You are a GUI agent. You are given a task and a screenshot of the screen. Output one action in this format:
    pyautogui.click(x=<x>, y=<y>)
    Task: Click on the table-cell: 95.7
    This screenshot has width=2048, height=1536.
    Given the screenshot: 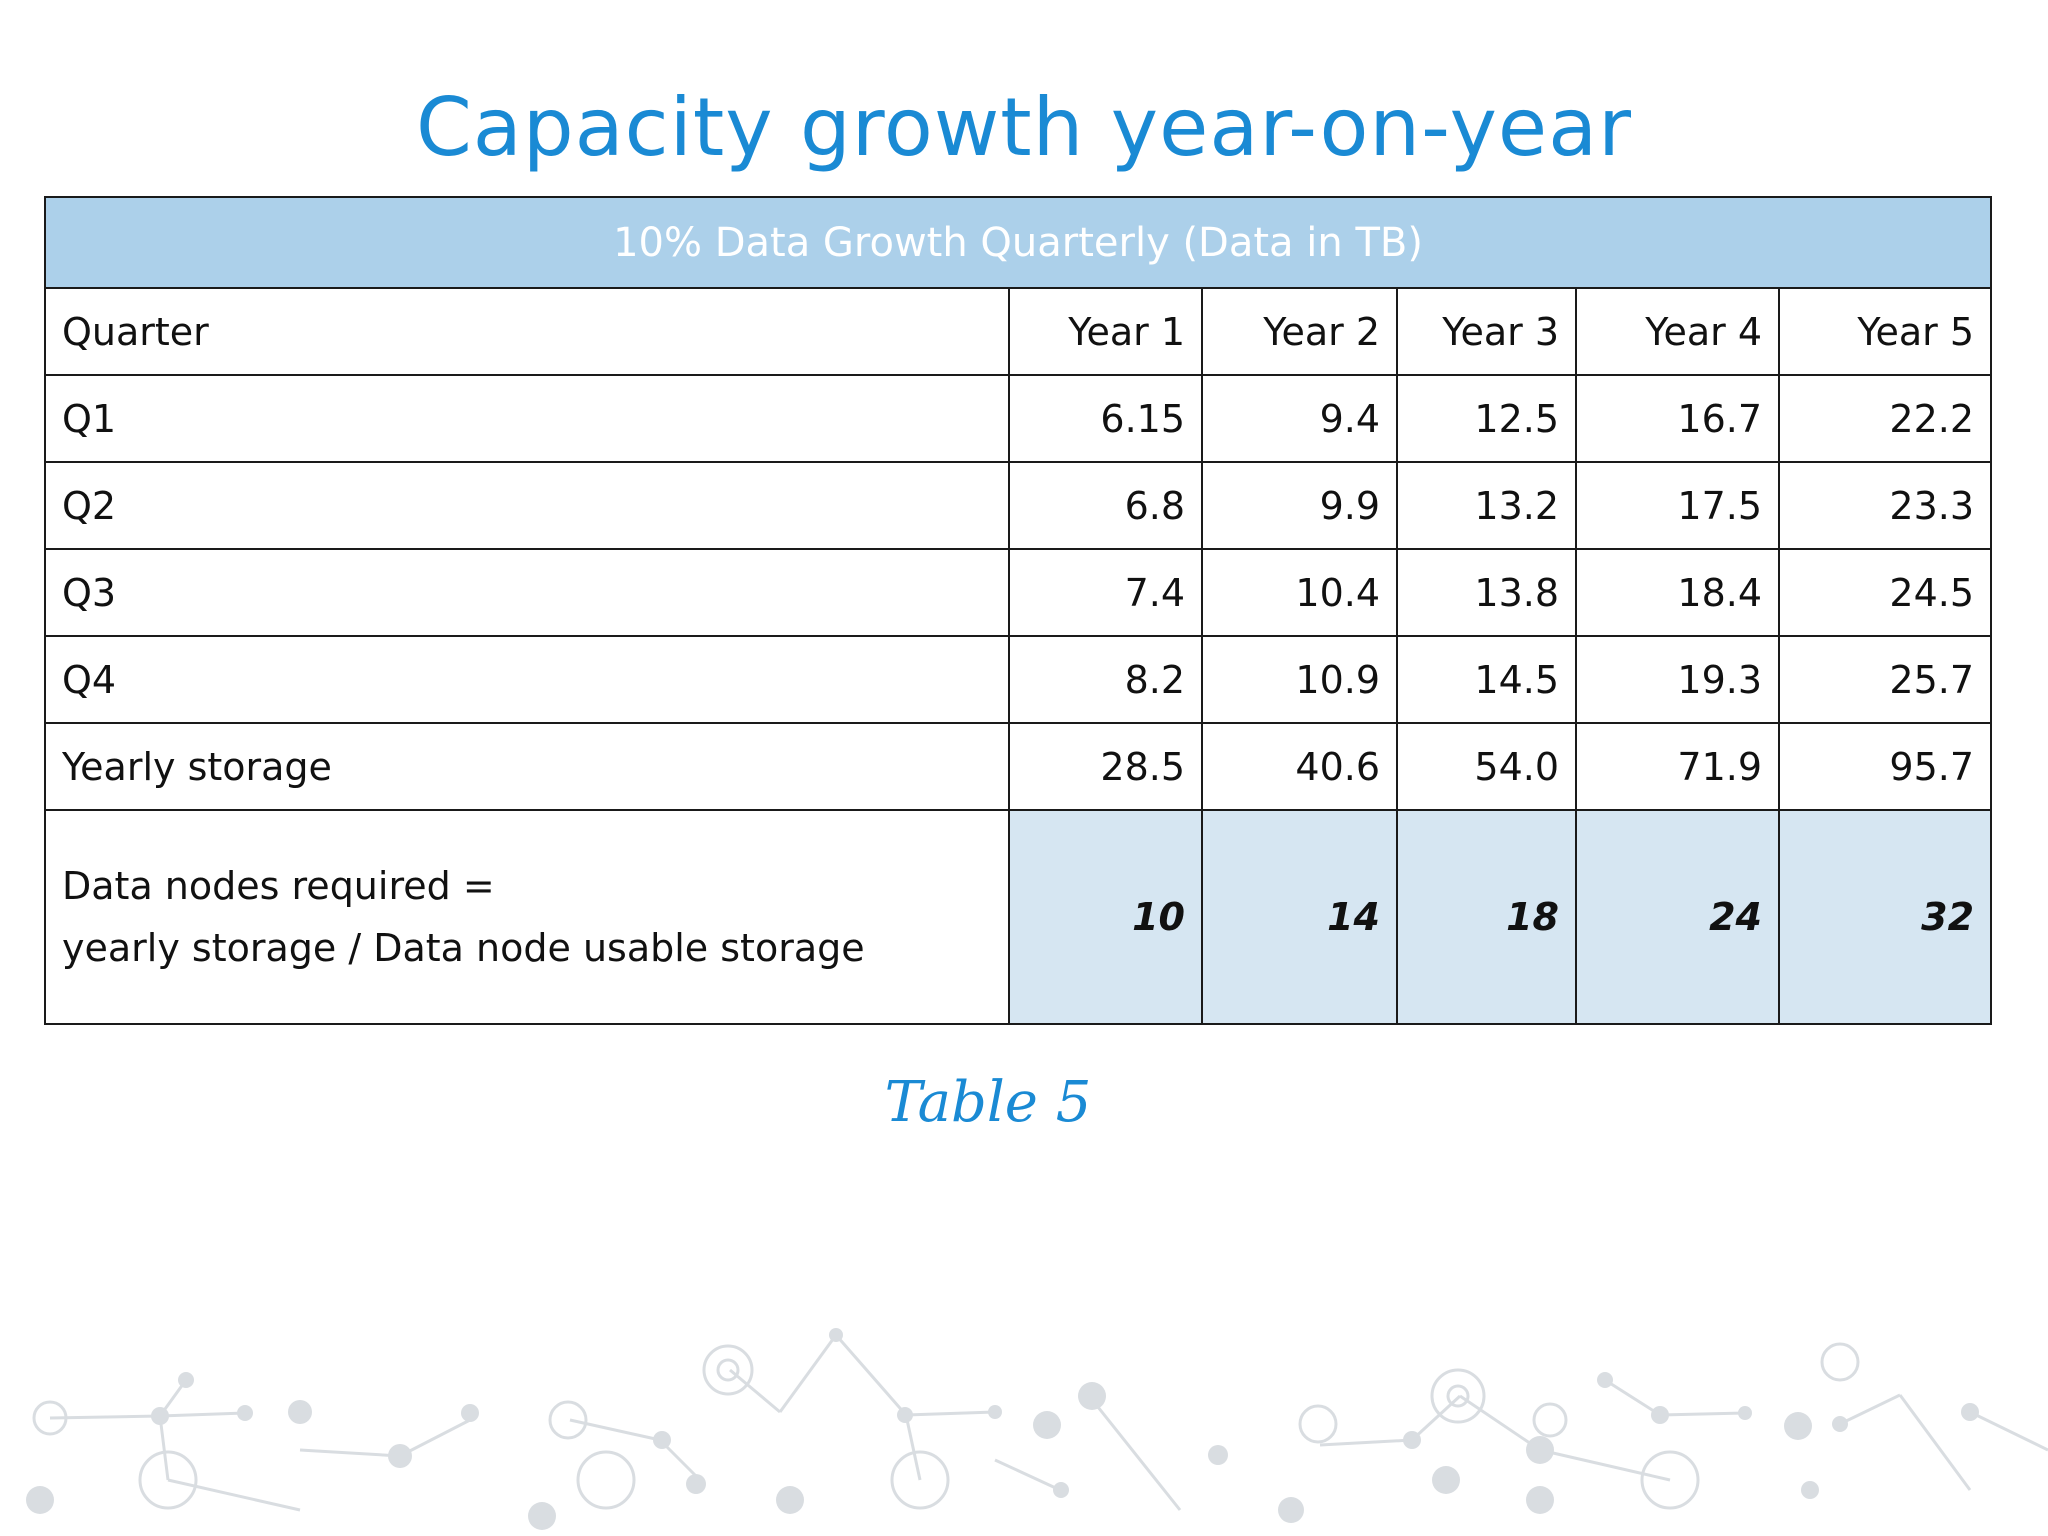 What is the action you would take?
    pyautogui.click(x=1885, y=766)
    